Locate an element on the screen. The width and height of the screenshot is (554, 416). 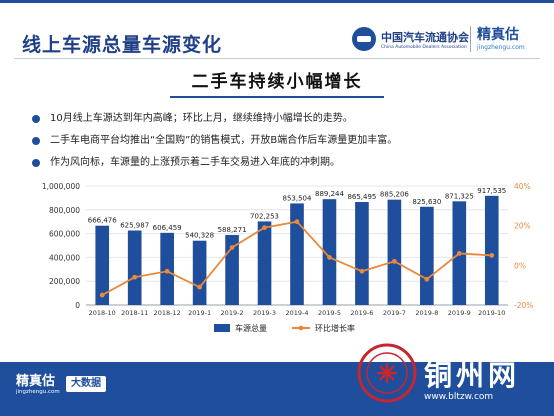
section-title-underline is located at coordinates (277, 97).